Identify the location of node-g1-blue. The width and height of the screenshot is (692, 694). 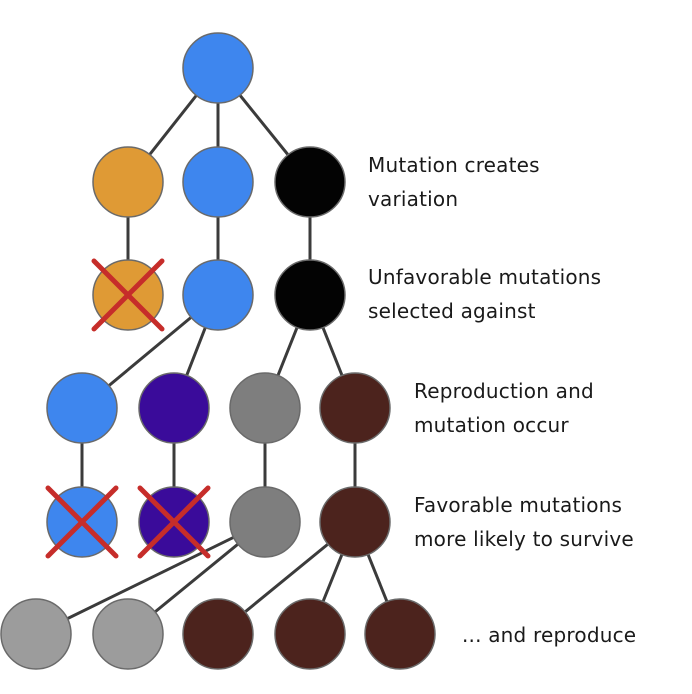
(218, 182).